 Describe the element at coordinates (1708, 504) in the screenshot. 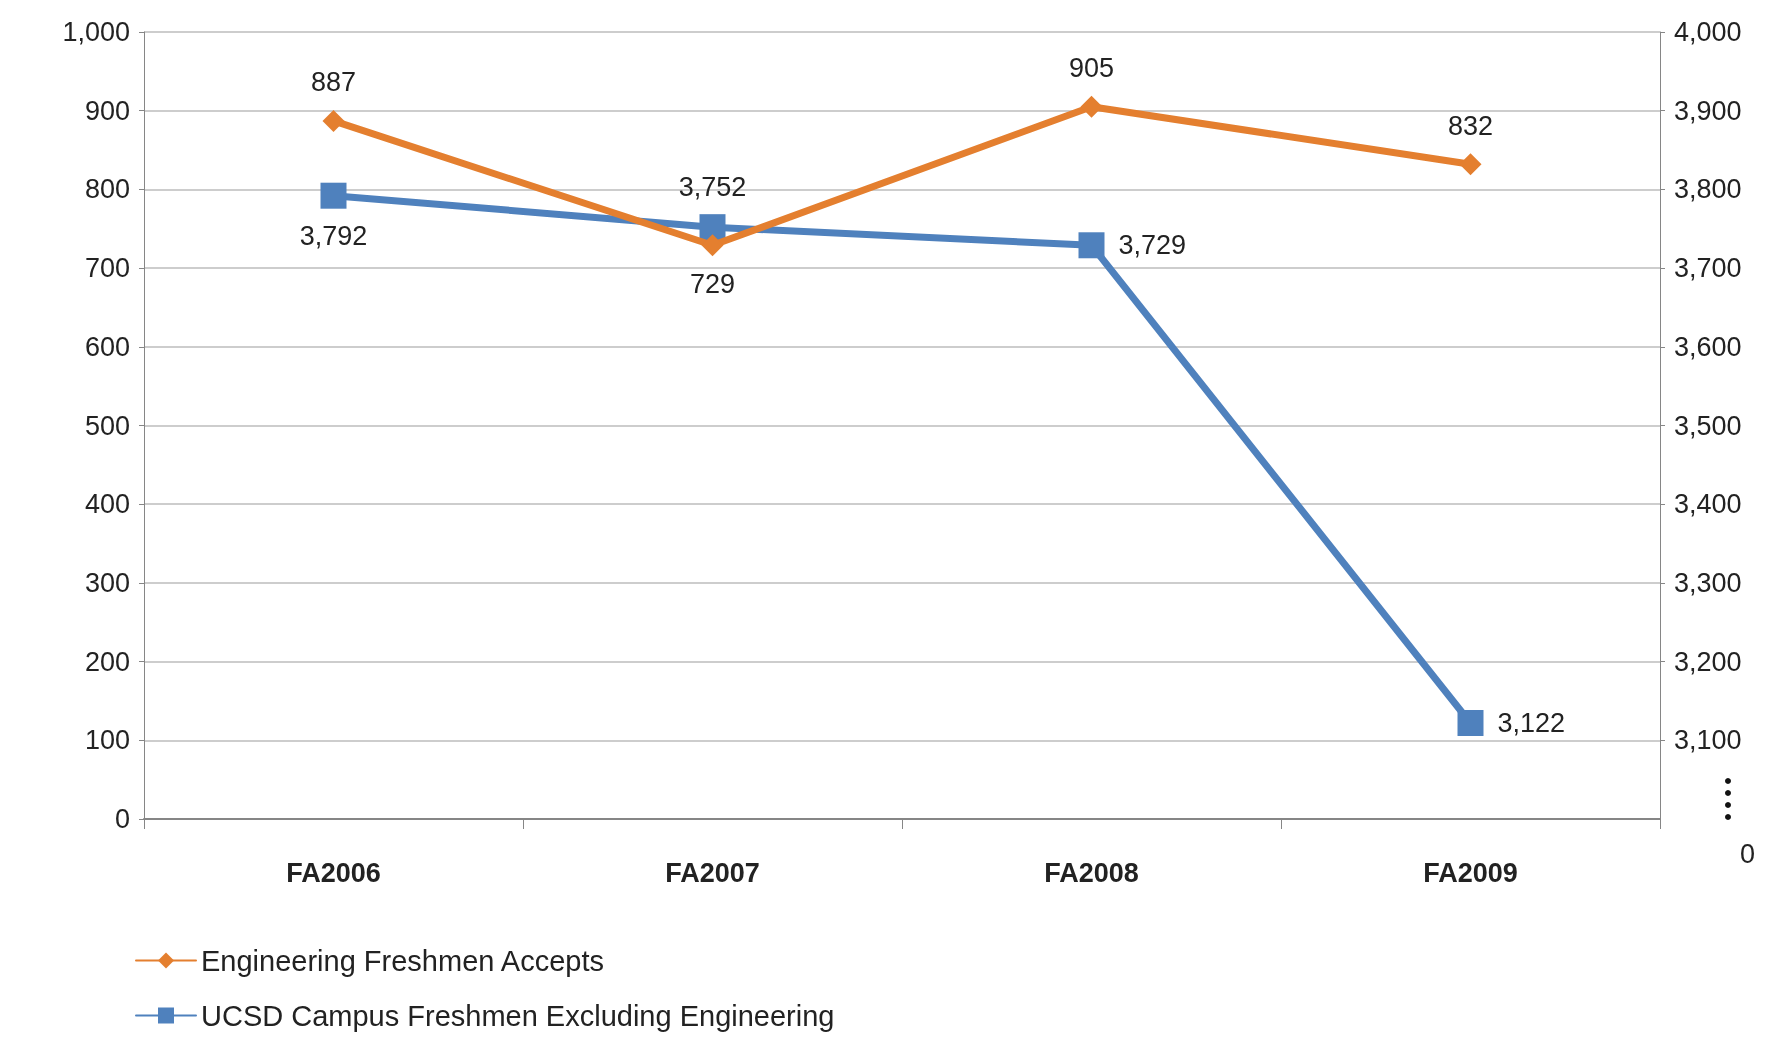

I see `y2-tick-label: 3,400` at that location.